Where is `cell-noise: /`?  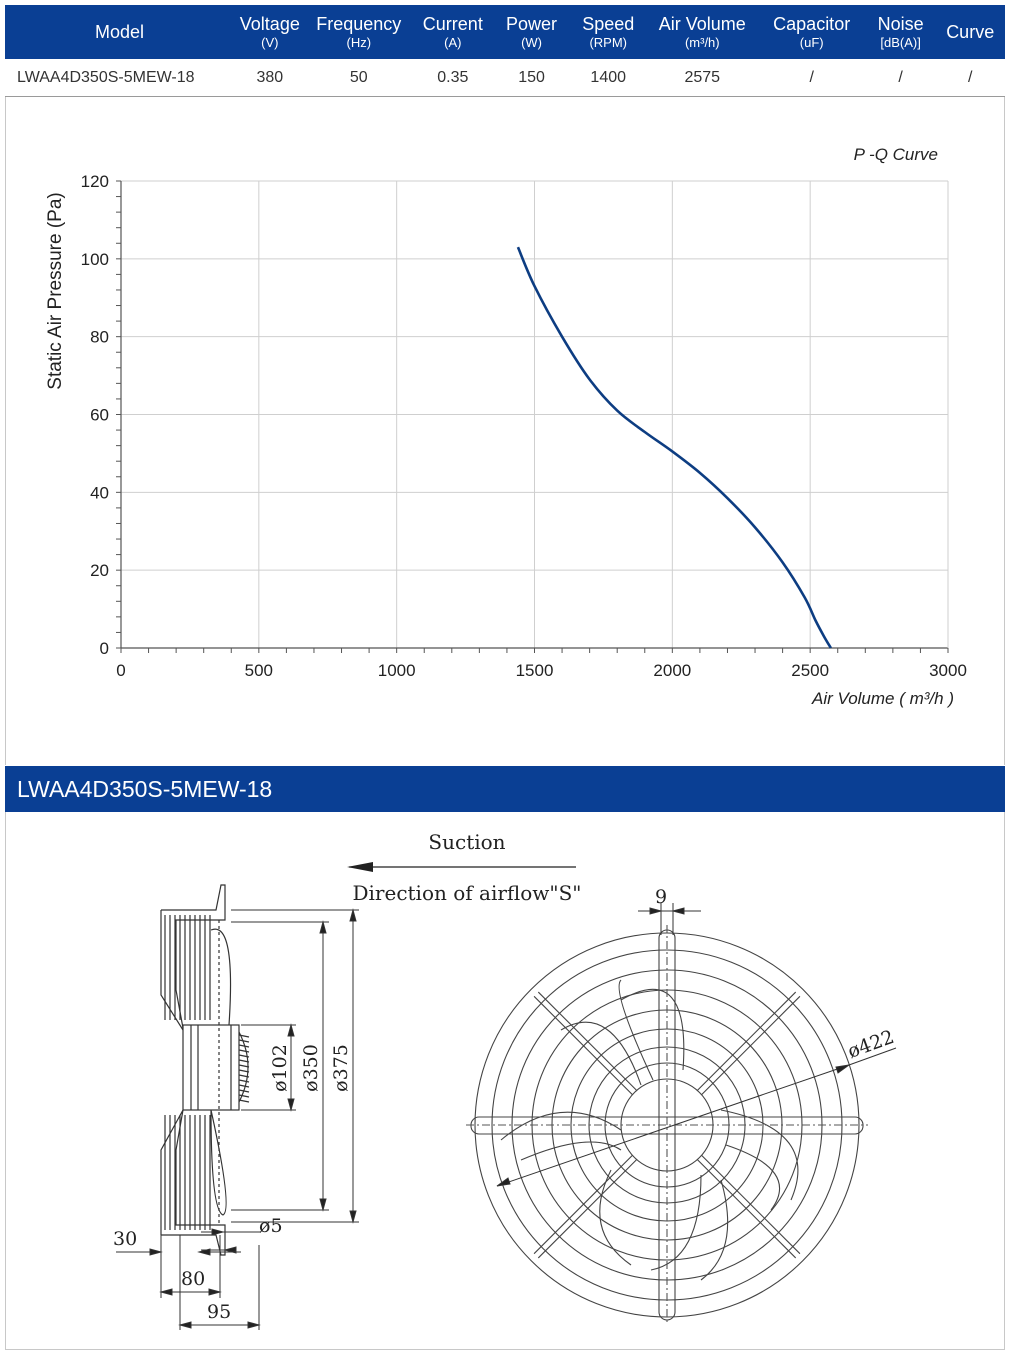 cell-noise: / is located at coordinates (900, 78).